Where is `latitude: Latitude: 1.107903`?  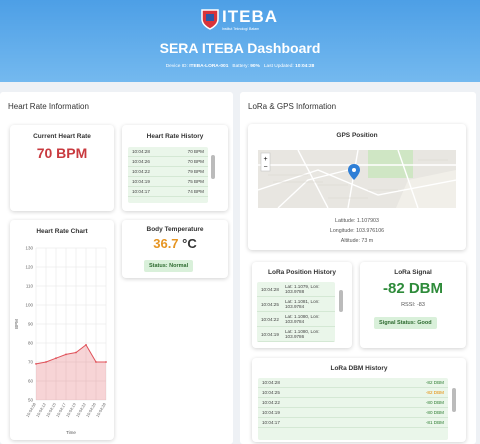
latitude: Latitude: 1.107903 is located at coordinates (357, 221).